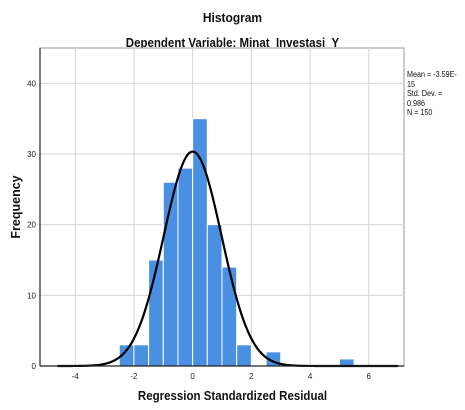  Describe the element at coordinates (31, 295) in the screenshot. I see `y-tick-label: 10` at that location.